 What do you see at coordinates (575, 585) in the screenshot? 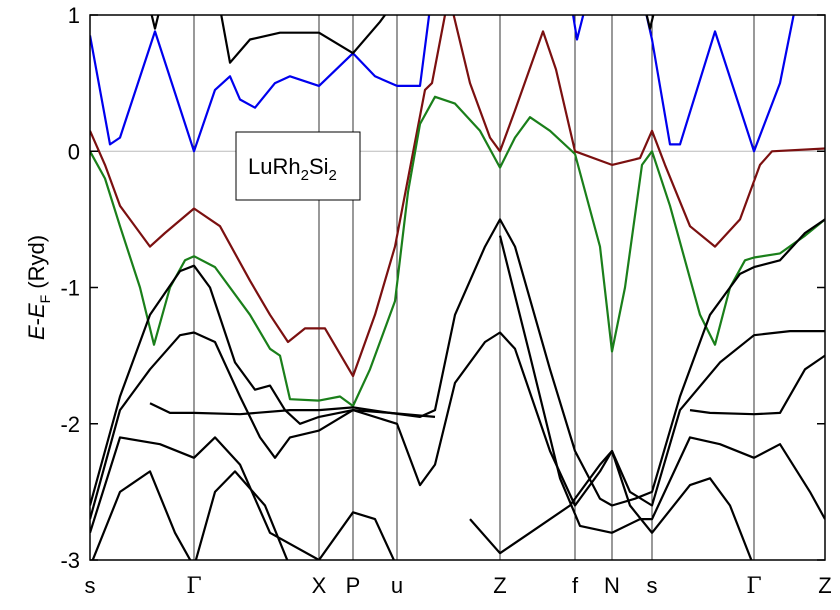
I see `x-tick-label: f` at bounding box center [575, 585].